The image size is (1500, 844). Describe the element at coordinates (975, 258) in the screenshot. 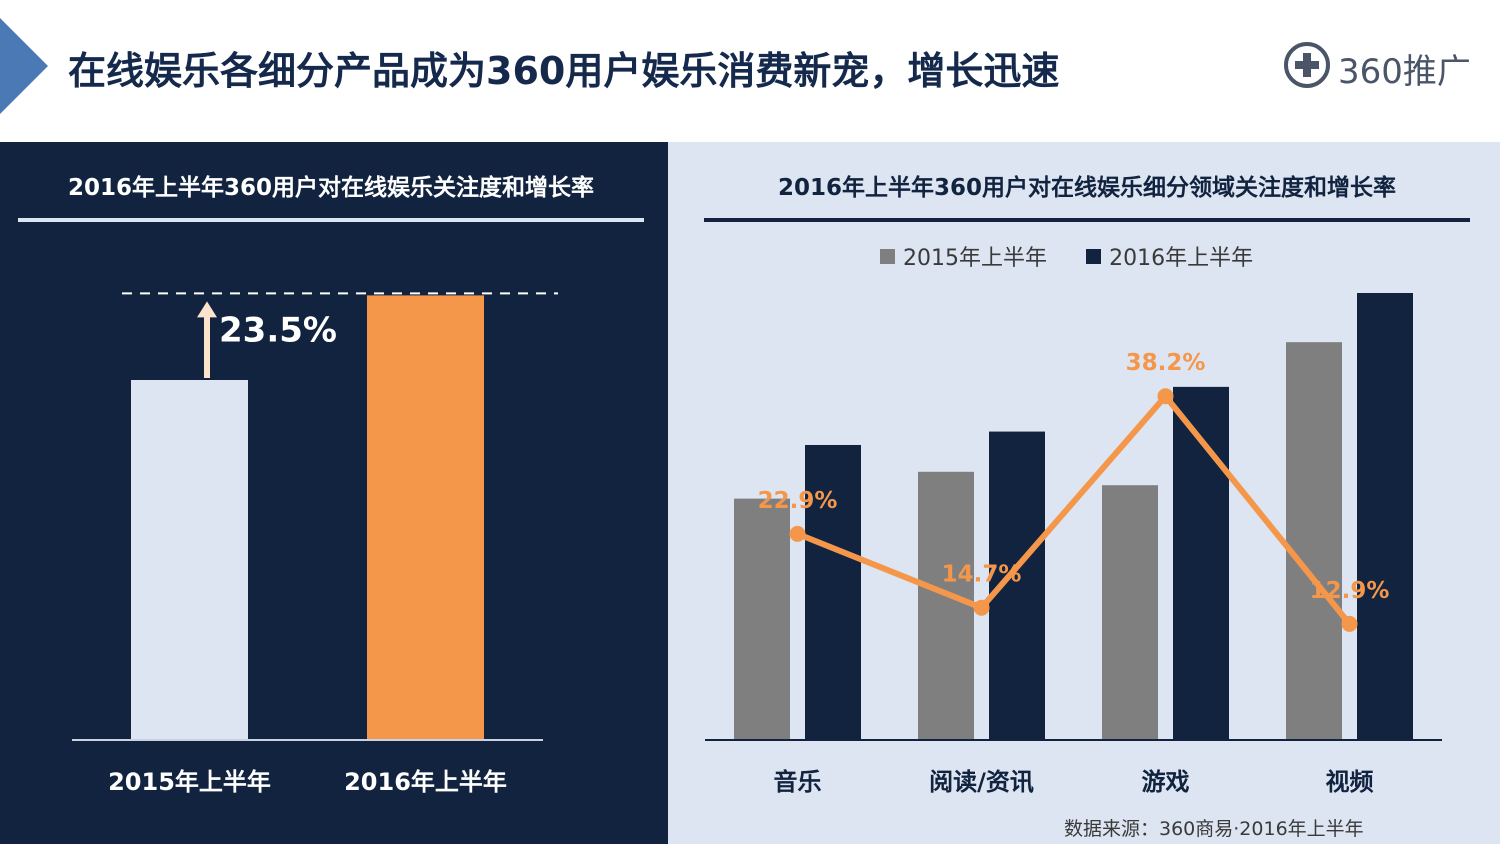

I see `legend-label-2015: 2015年上半年` at that location.